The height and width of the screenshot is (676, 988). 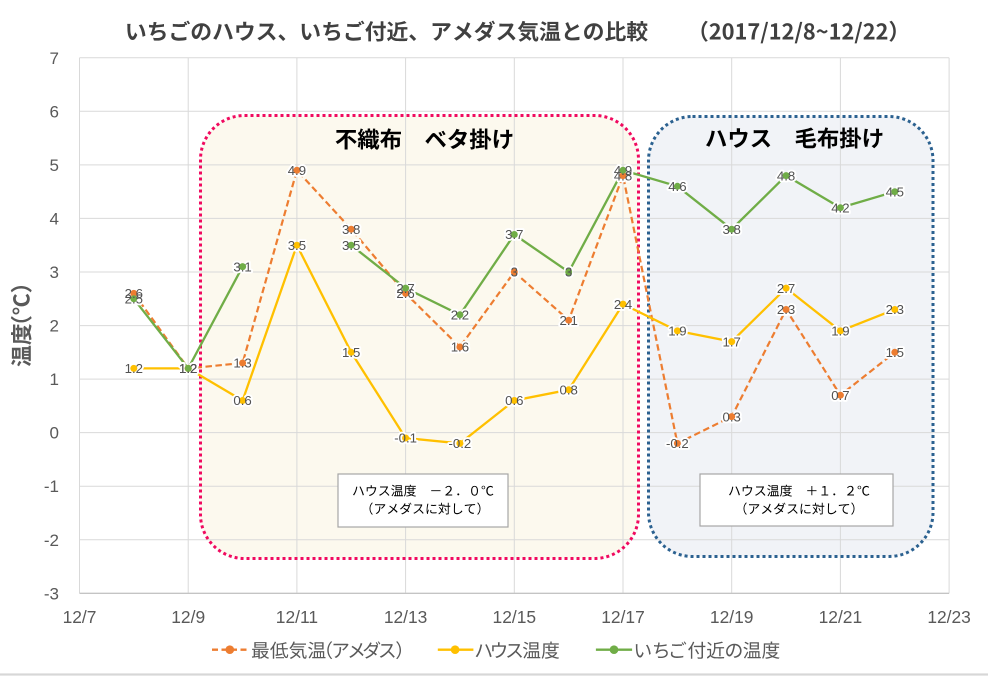 What do you see at coordinates (54, 165) in the screenshot?
I see `svg-text: 5` at bounding box center [54, 165].